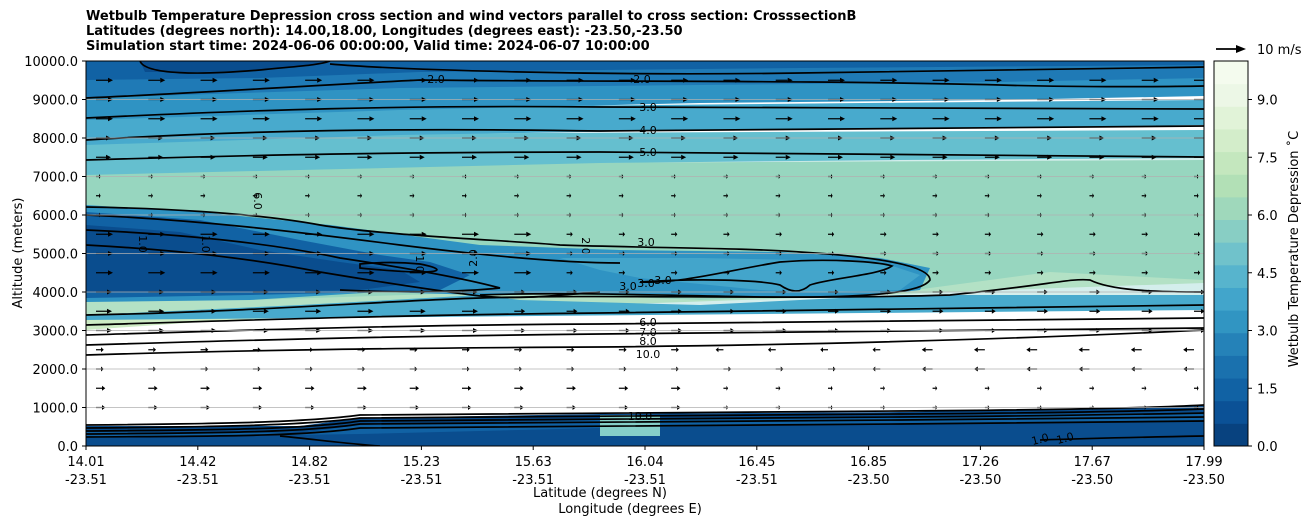 The height and width of the screenshot is (526, 1312). I want to click on y-tick-label: 10000.0, so click(51, 62).